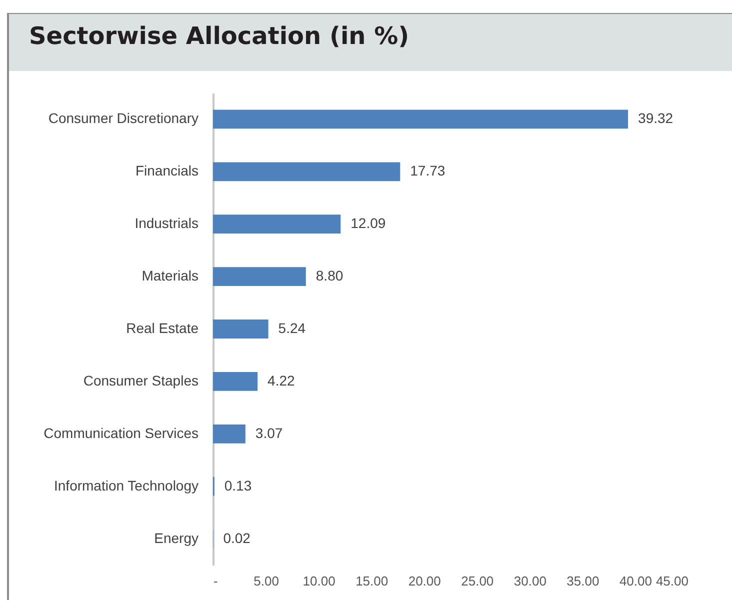 This screenshot has width=732, height=601. What do you see at coordinates (635, 581) in the screenshot?
I see `x-tick-label: 40.00` at bounding box center [635, 581].